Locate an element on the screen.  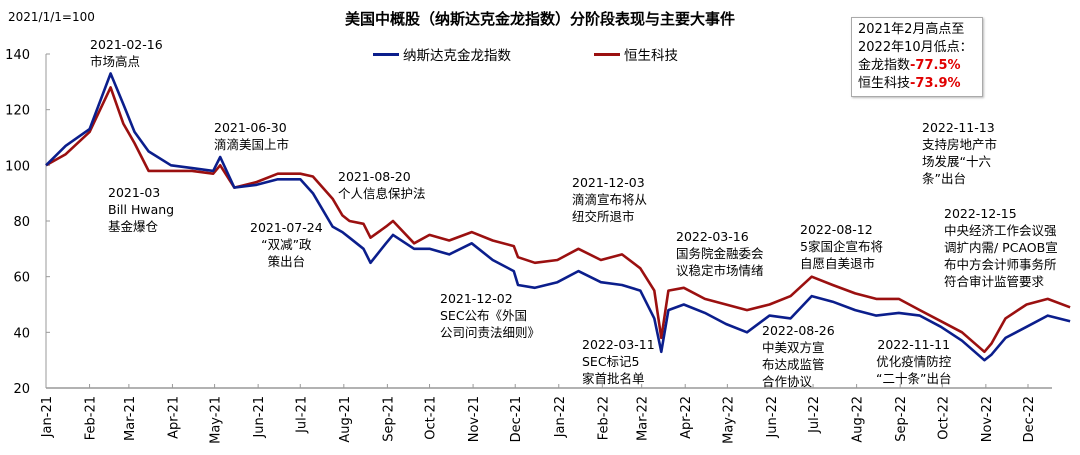
chart-title: 美国中概股（纳斯达克金龙指数）分阶段表现与主要大事件 is located at coordinates (539, 19).